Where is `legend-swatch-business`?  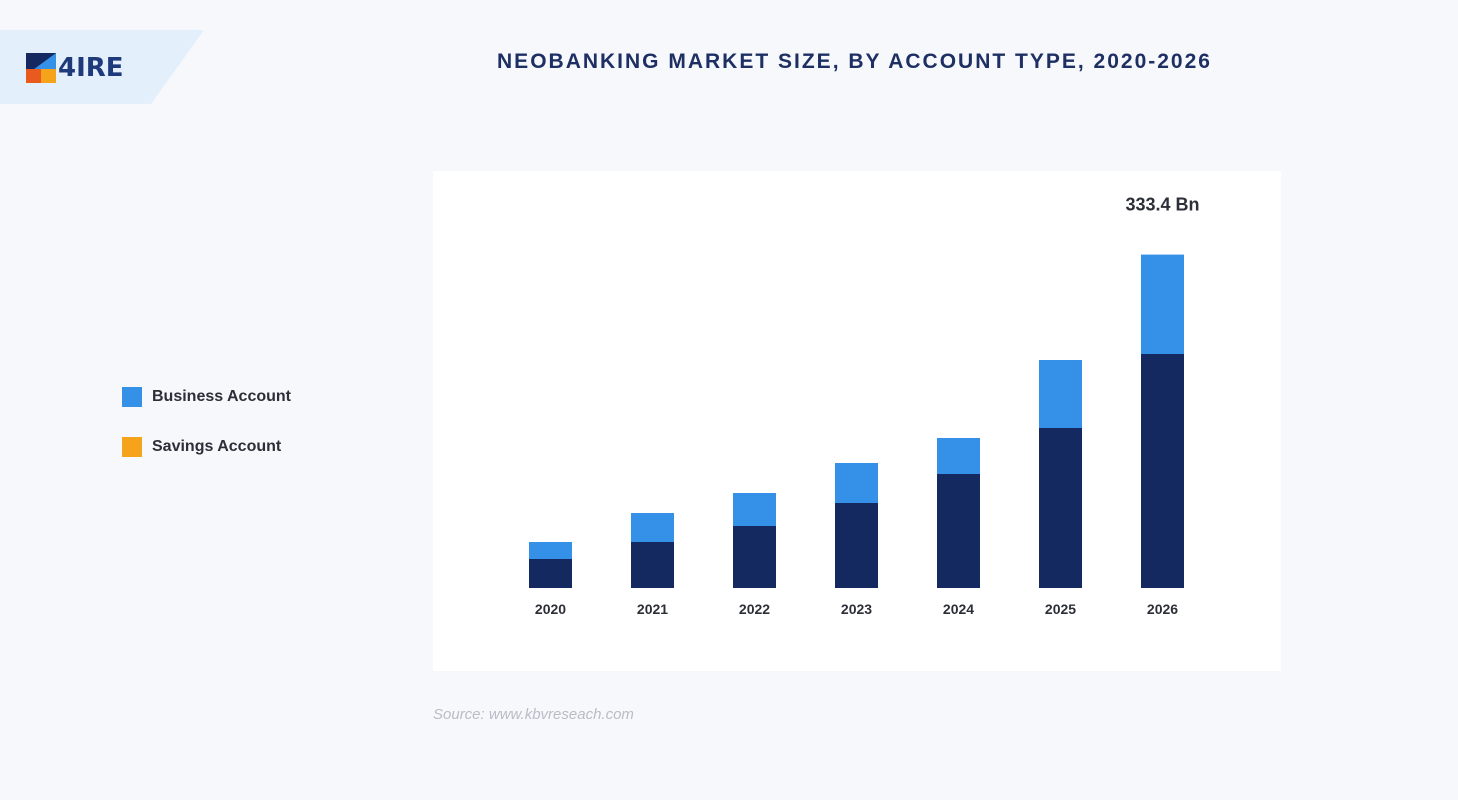
legend-swatch-business is located at coordinates (132, 397).